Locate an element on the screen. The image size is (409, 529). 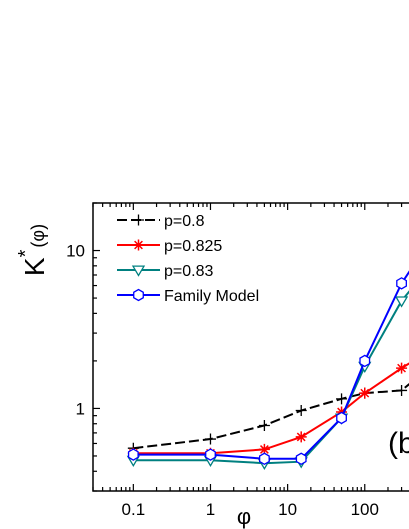
legend-entry: p=0.8 is located at coordinates (161, 221).